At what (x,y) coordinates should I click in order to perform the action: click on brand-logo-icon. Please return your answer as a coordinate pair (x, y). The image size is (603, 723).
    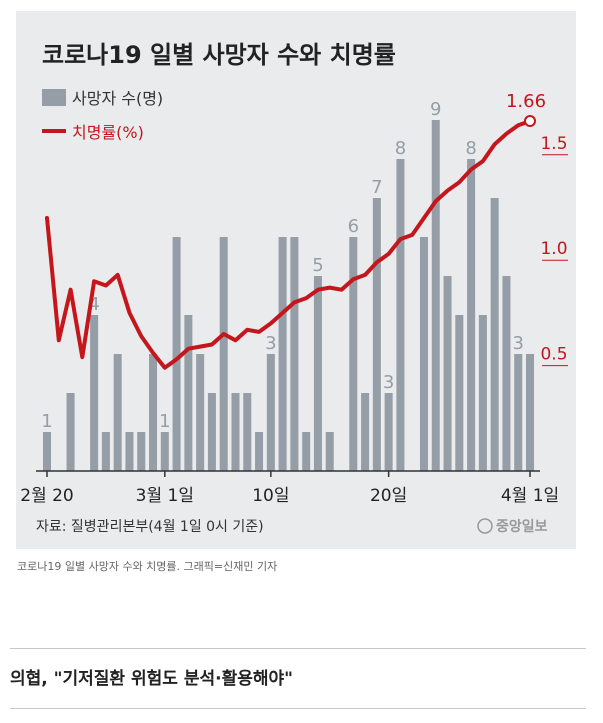
    Looking at the image, I should click on (485, 526).